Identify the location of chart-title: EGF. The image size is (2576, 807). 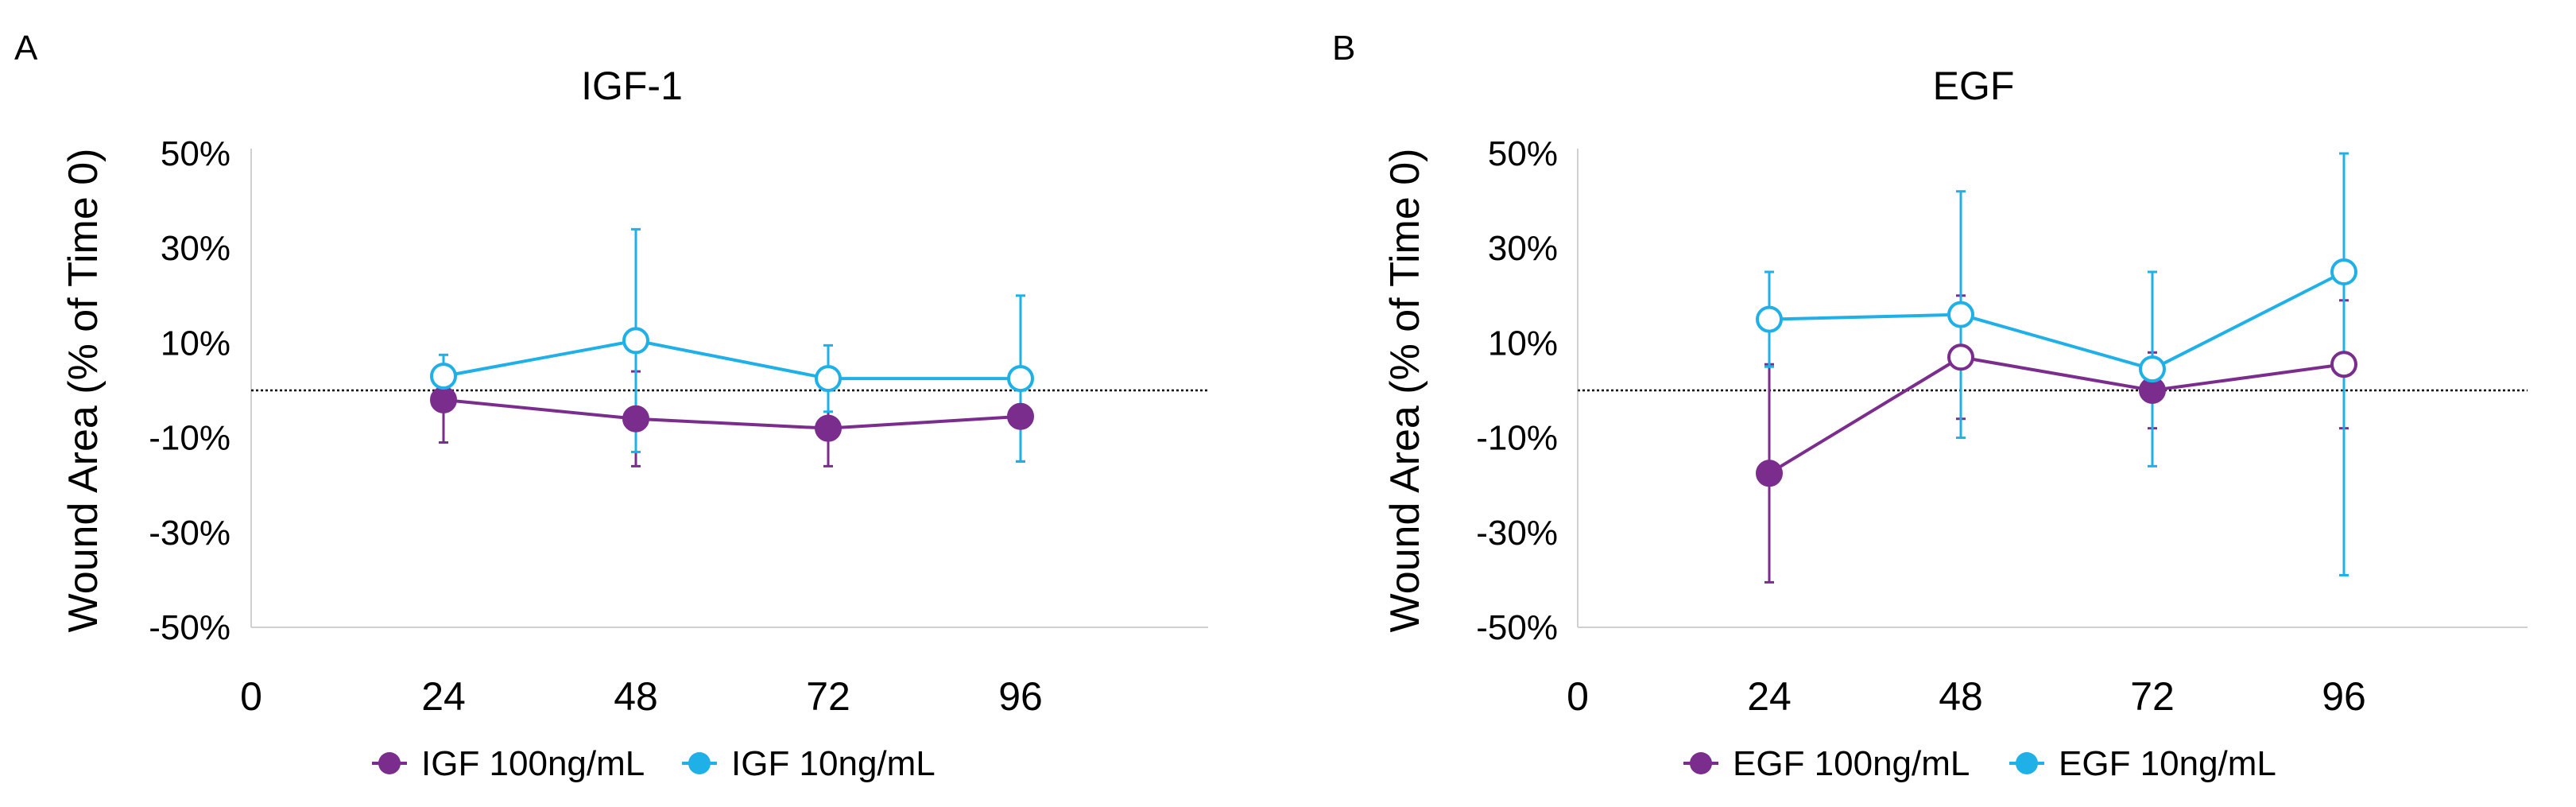
(1974, 86).